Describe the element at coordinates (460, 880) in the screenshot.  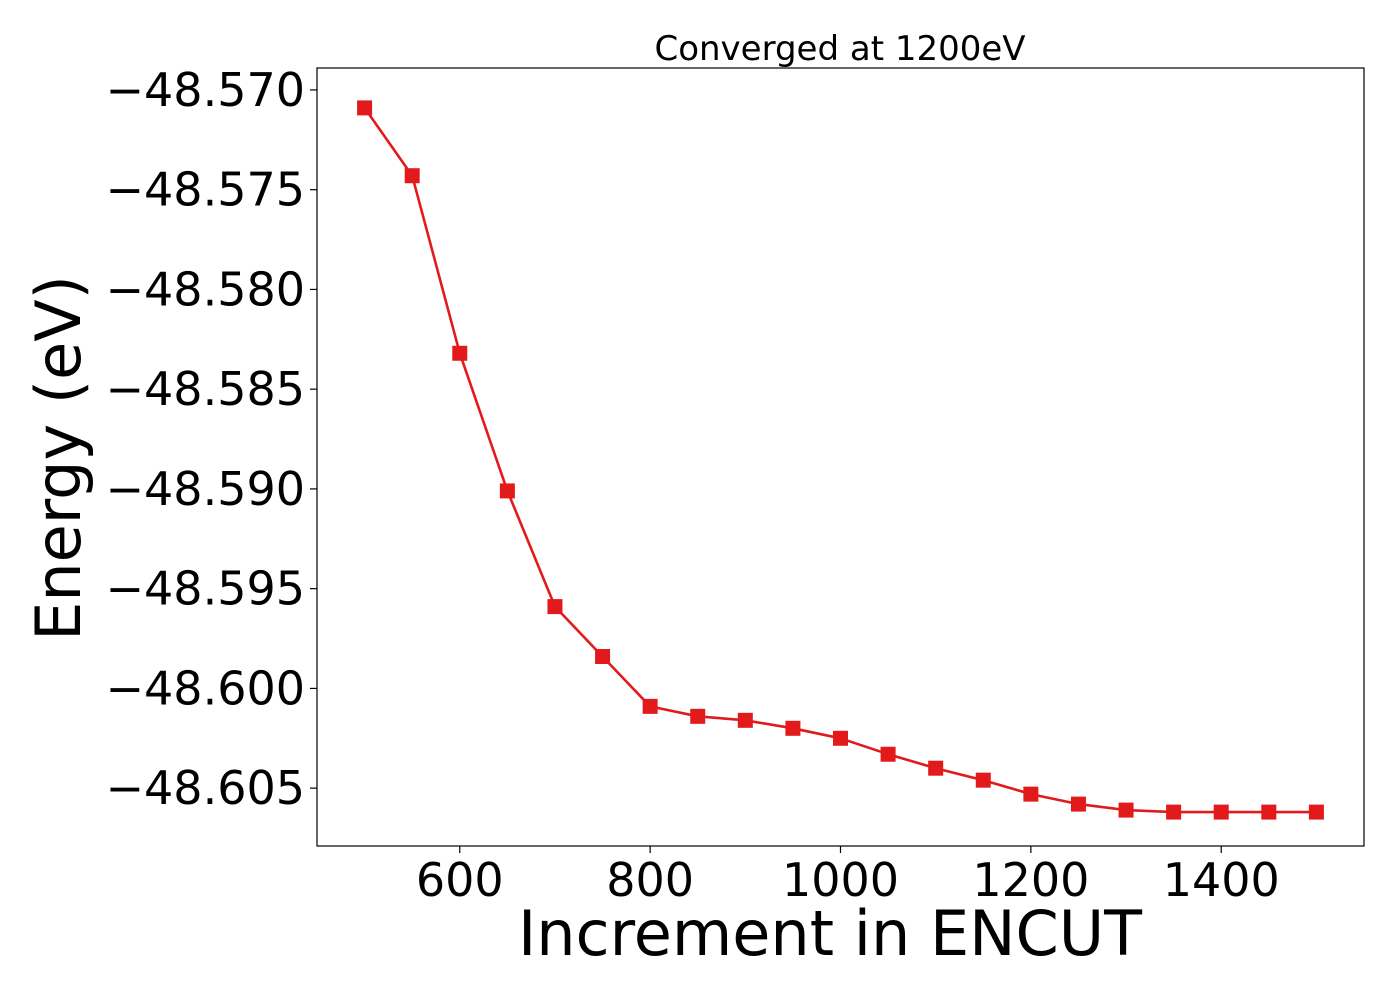
I see `x-tick-label: 600` at that location.